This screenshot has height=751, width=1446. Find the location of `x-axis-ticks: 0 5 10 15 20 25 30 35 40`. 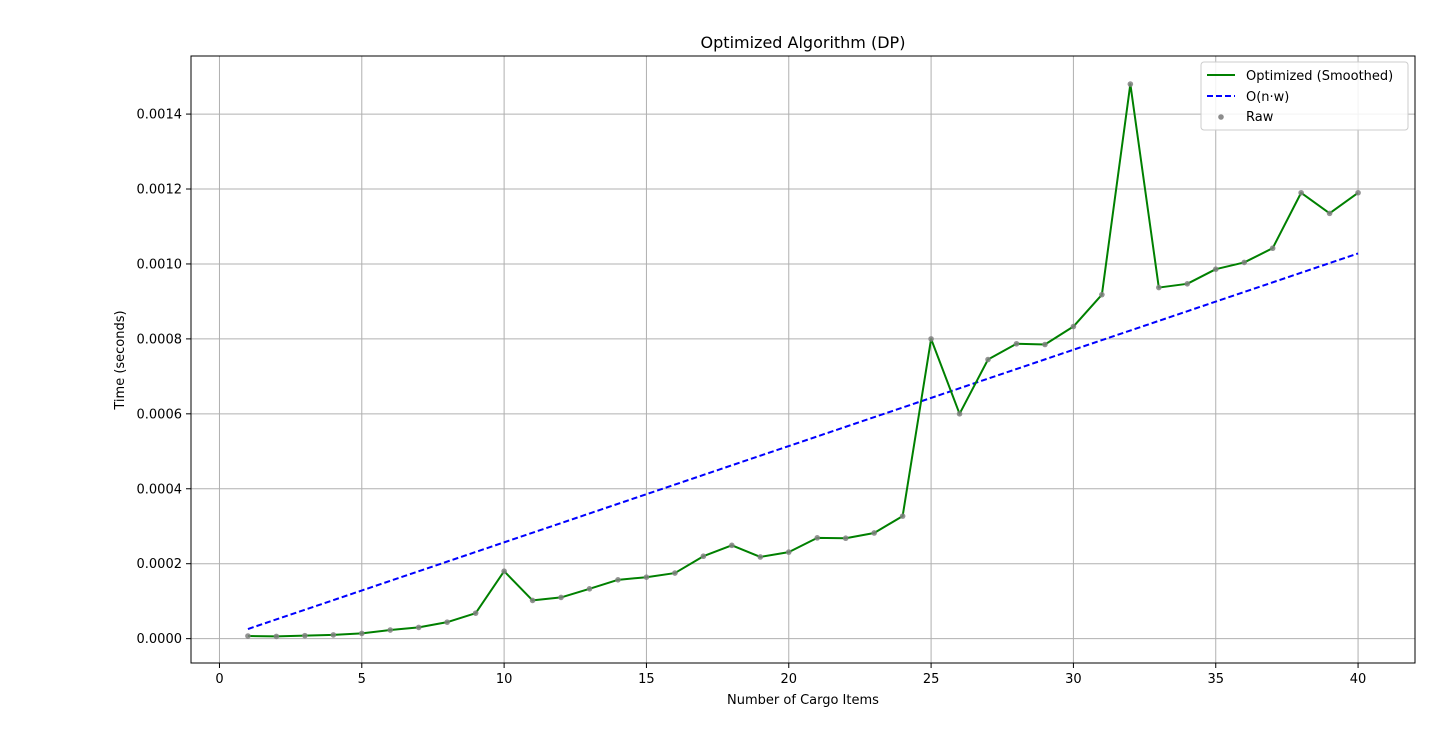

x-axis-ticks: 0 5 10 15 20 25 30 35 40 is located at coordinates (790, 675).